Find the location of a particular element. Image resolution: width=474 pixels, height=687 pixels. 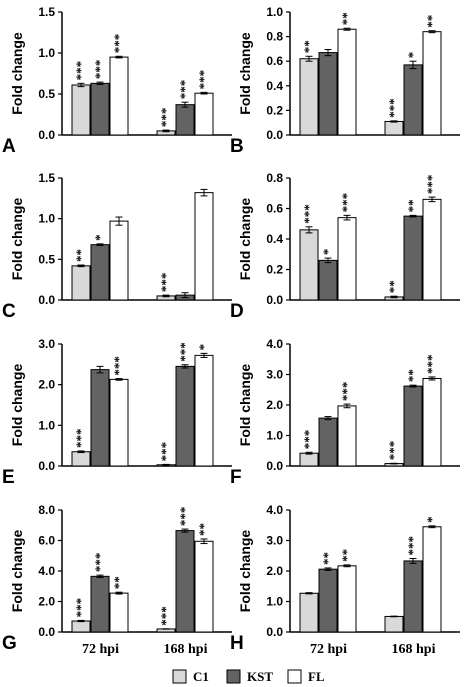

panel-letter: G is located at coordinates (9, 643).